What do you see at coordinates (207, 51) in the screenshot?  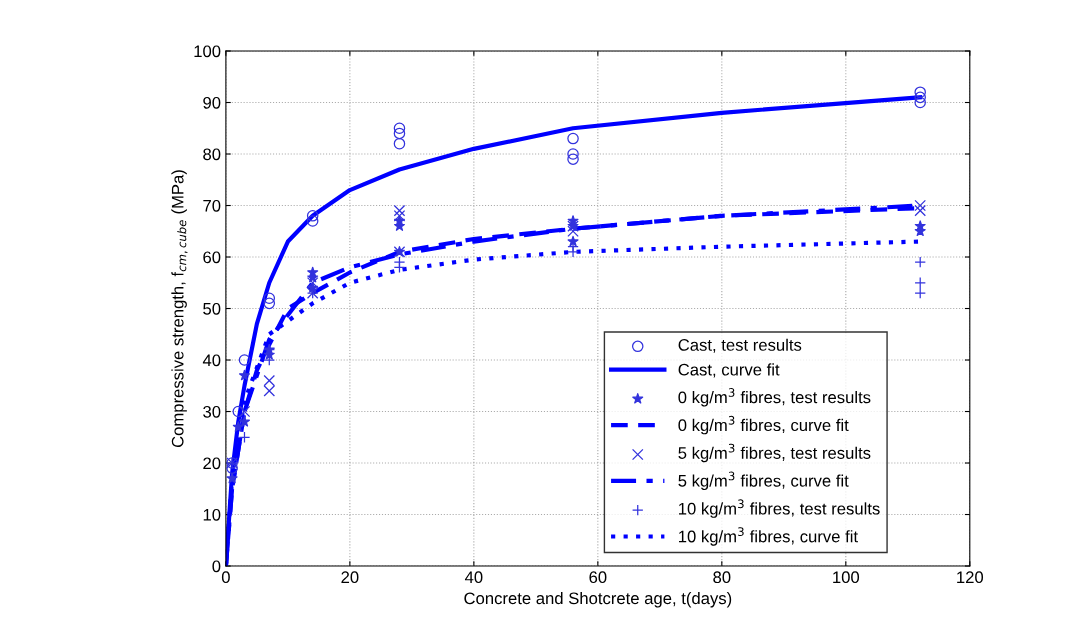 I see `y-tick-label: 100` at bounding box center [207, 51].